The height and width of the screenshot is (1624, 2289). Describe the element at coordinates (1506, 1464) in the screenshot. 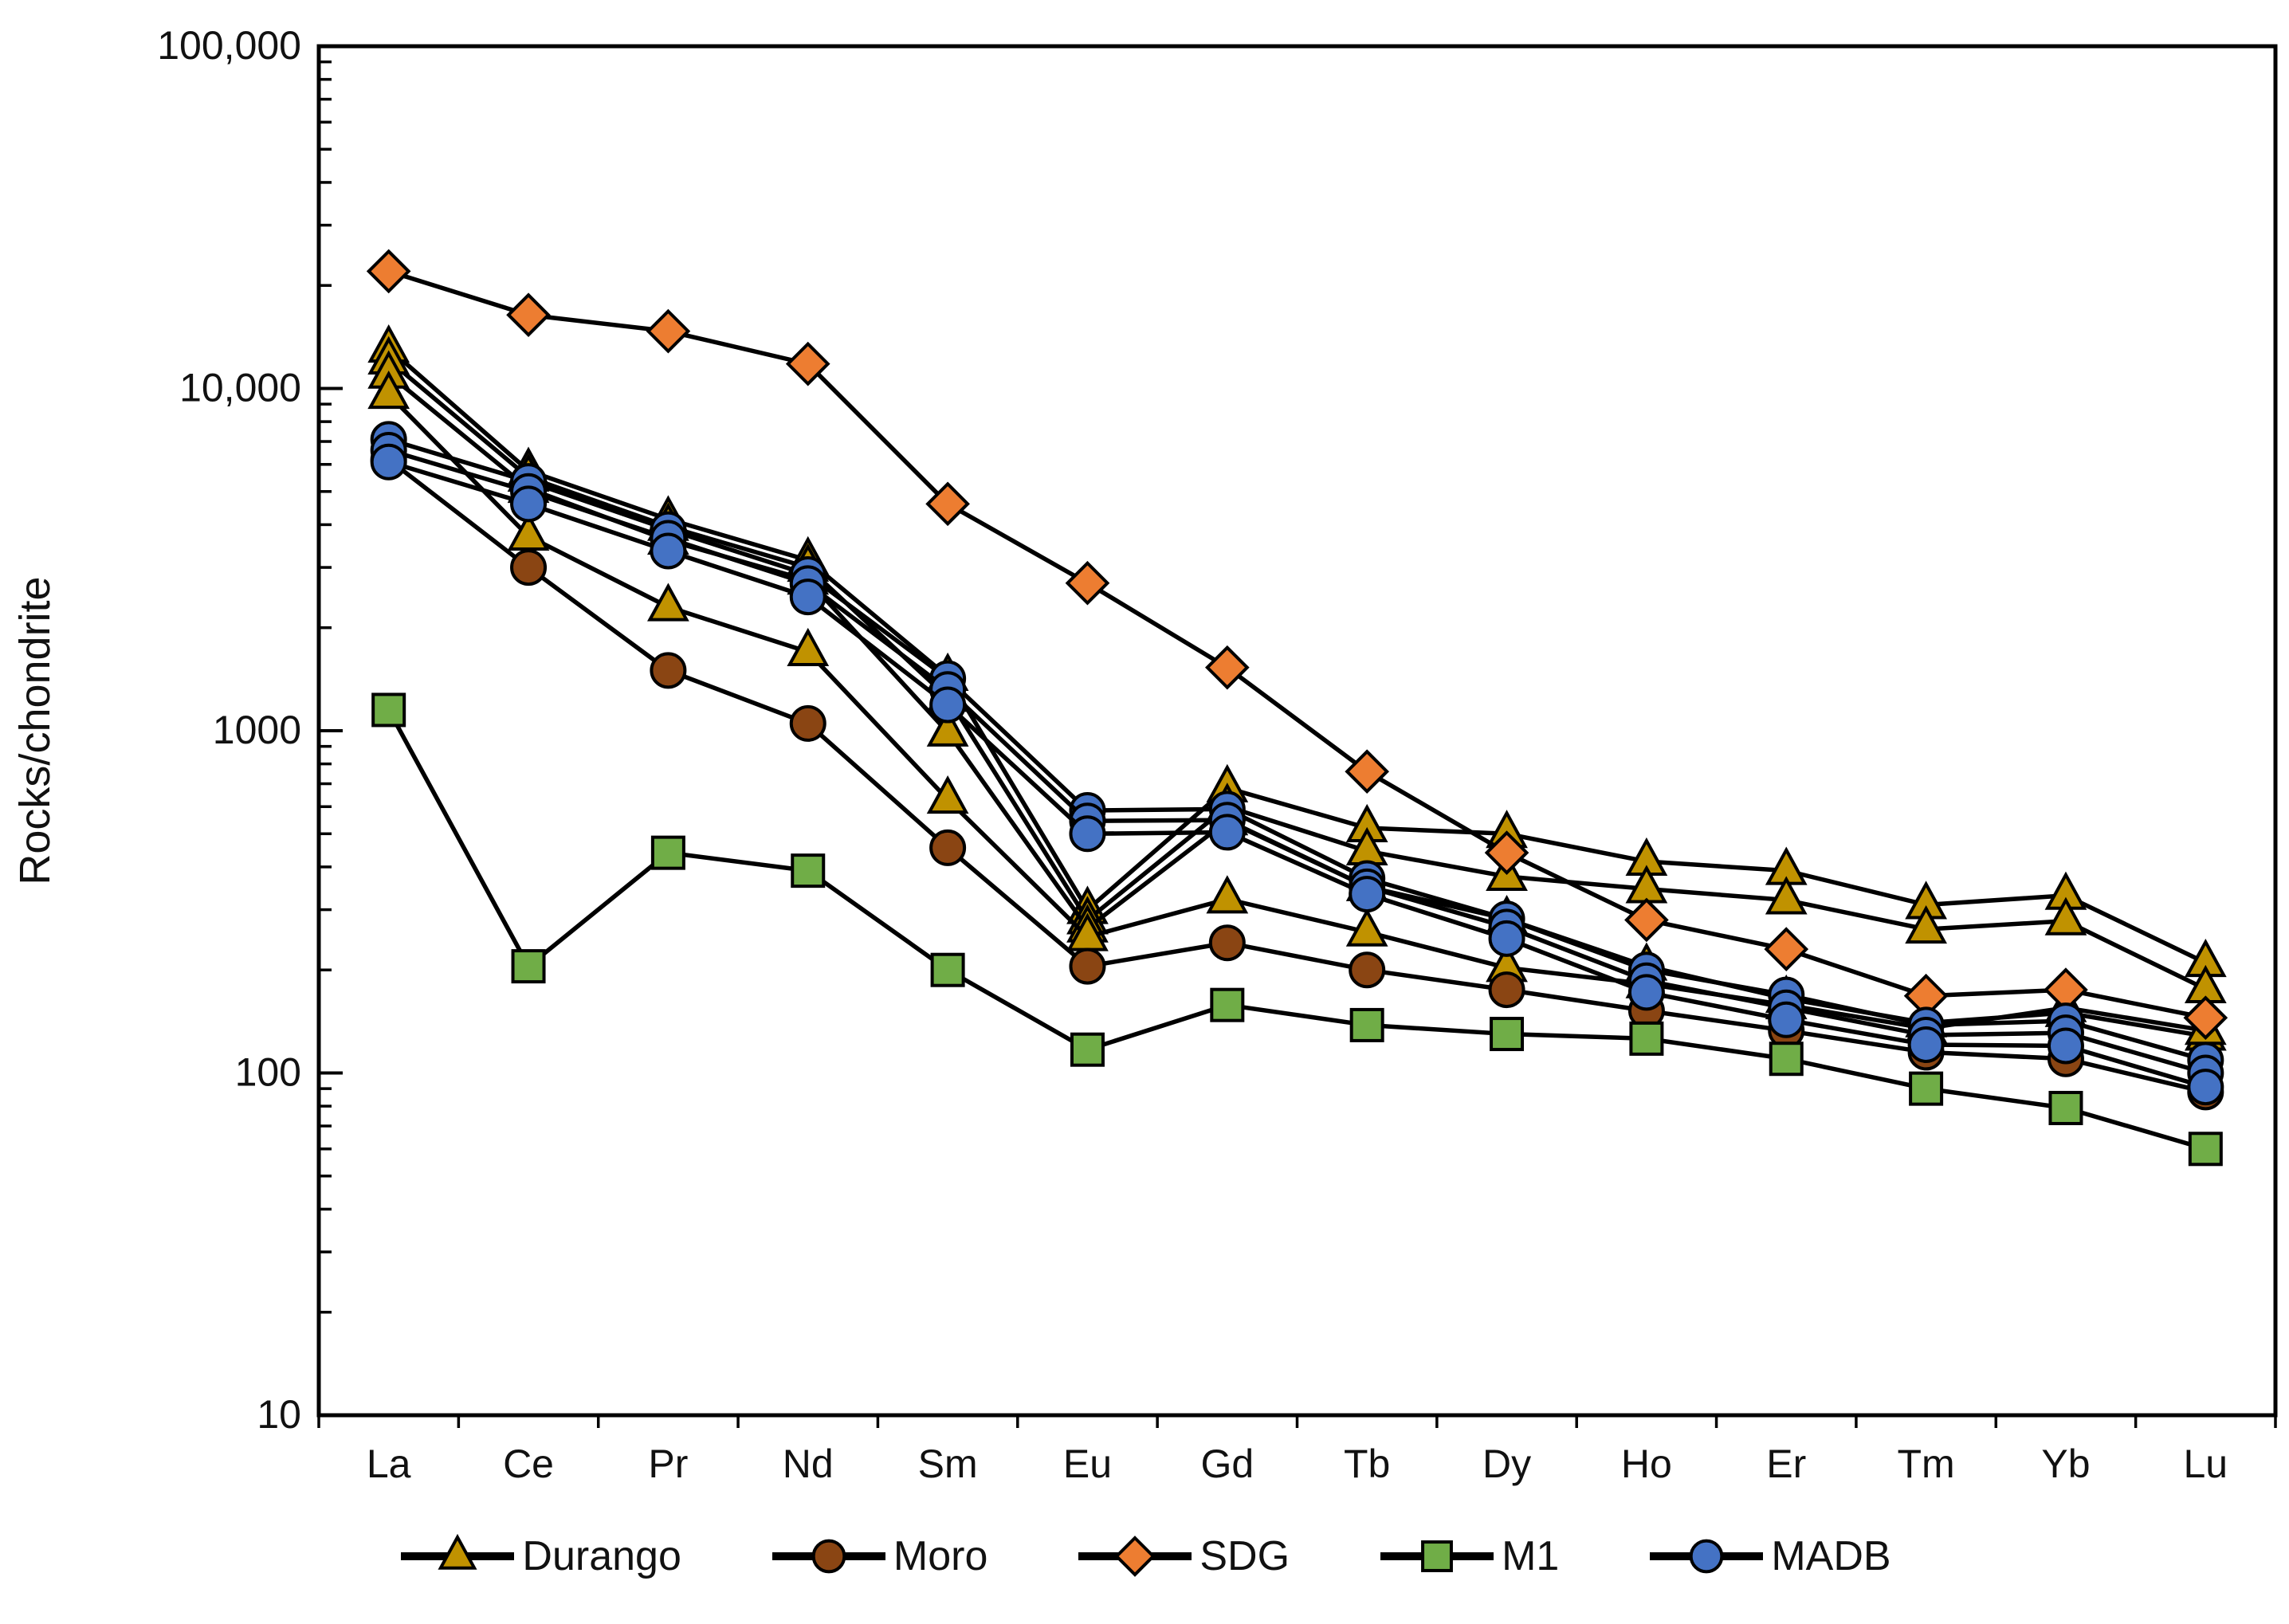

I see `x-tick-label: Dy` at that location.